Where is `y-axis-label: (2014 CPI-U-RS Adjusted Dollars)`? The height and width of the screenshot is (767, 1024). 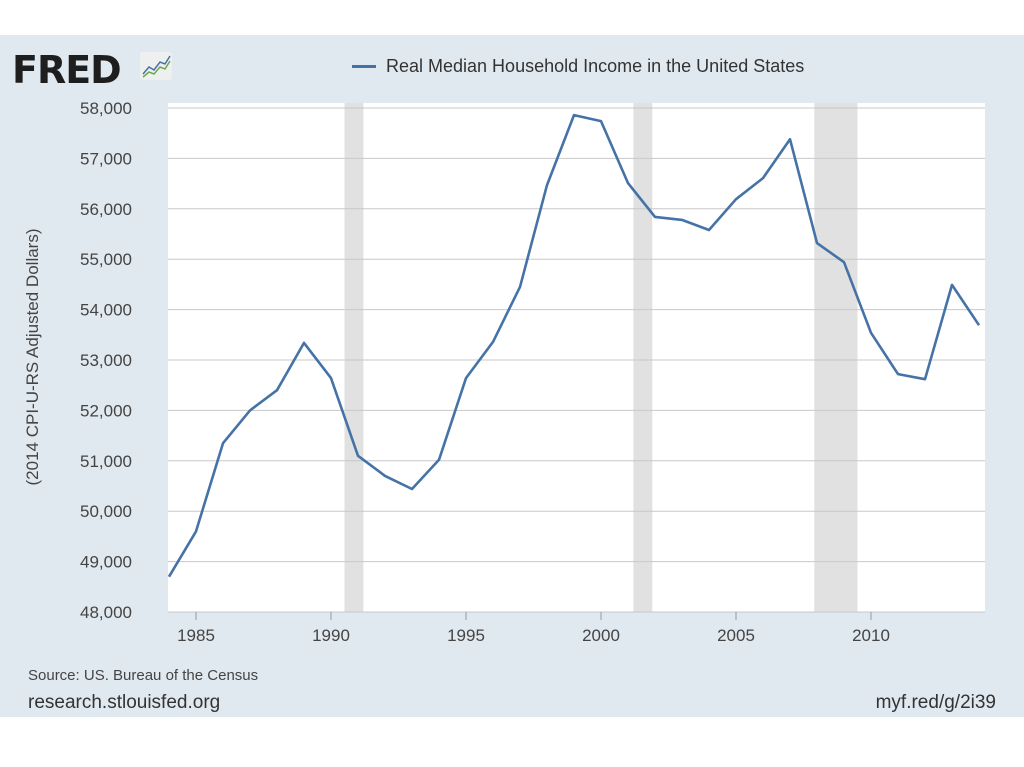 y-axis-label: (2014 CPI-U-RS Adjusted Dollars) is located at coordinates (32, 357).